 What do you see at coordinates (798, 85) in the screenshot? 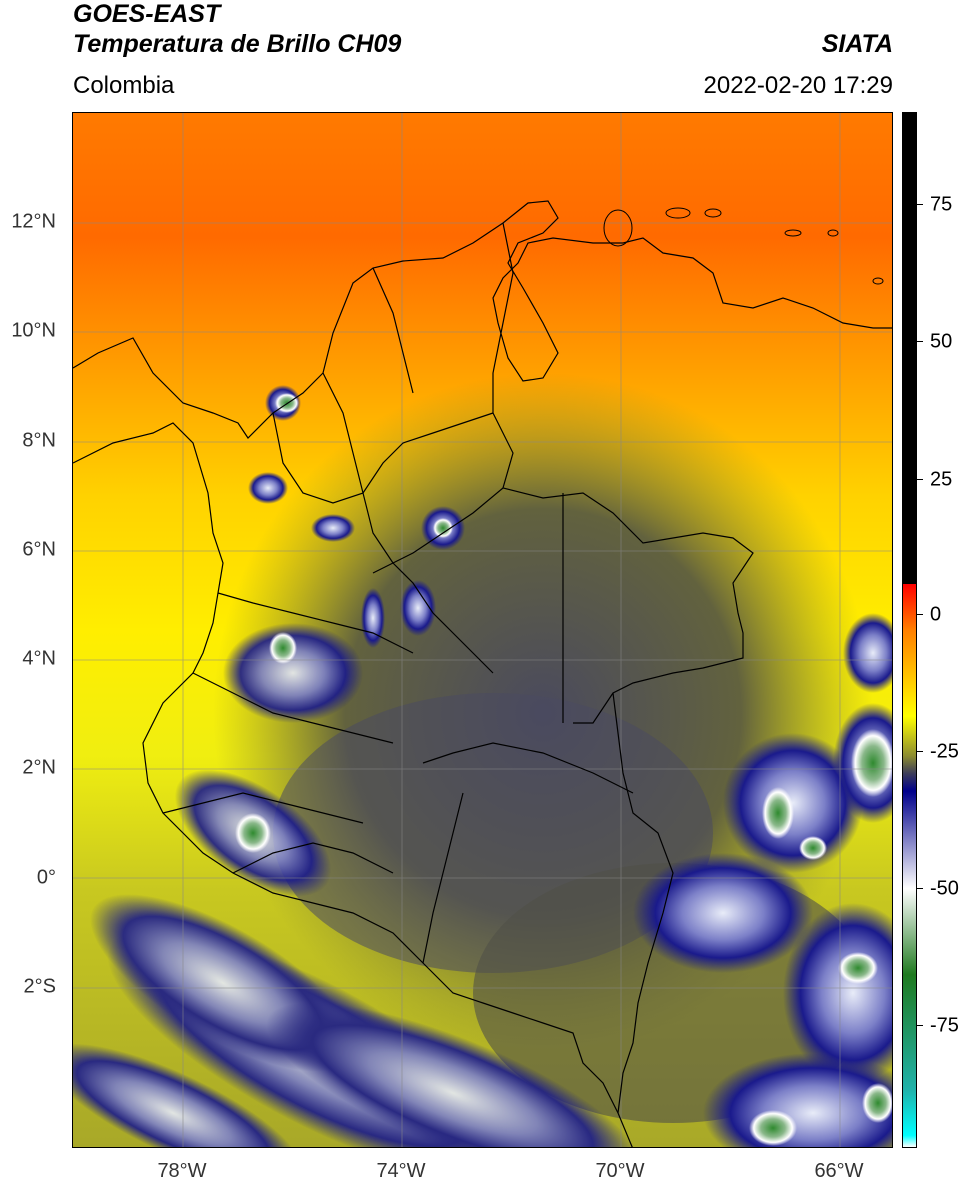
I see `datetime-label: 2022-02-20 17:29` at bounding box center [798, 85].